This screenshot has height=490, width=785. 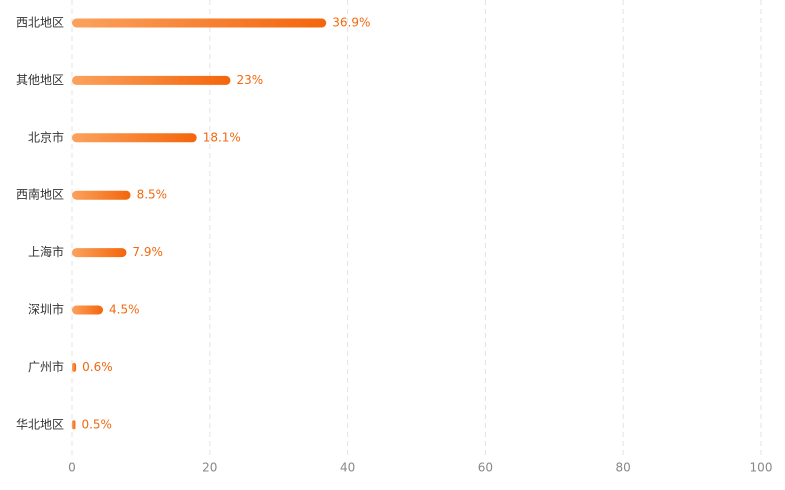 I want to click on value-label: 23%, so click(x=249, y=80).